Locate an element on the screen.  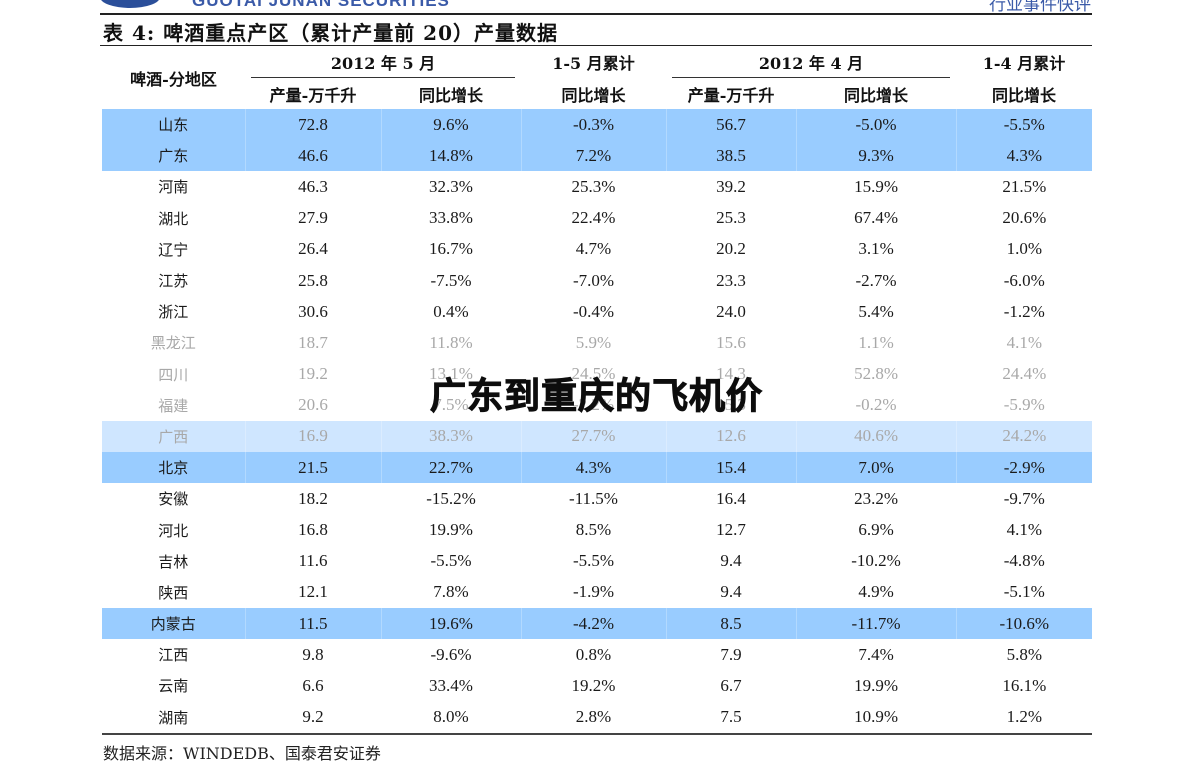
cell-ytd5-yoy: 24.5% is located at coordinates (593, 374).